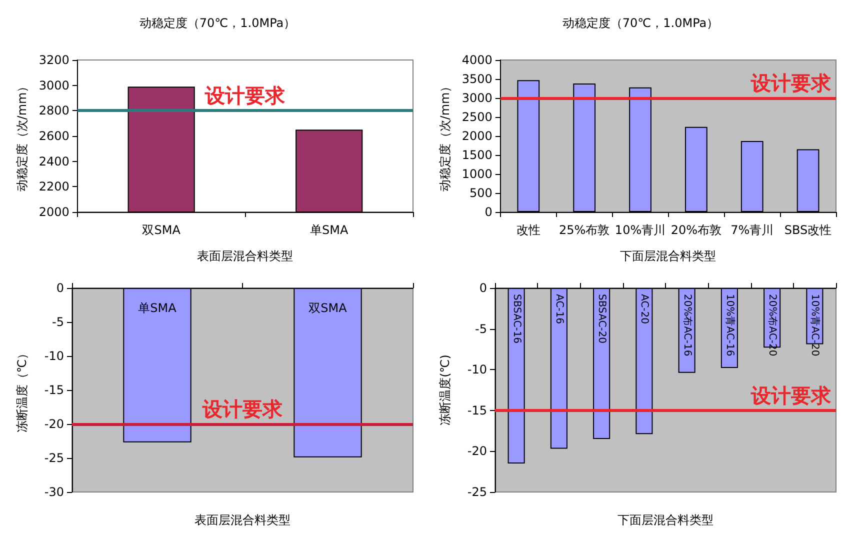 This screenshot has width=859, height=549. Describe the element at coordinates (54, 161) in the screenshot. I see `y-tick-label: 2400` at that location.